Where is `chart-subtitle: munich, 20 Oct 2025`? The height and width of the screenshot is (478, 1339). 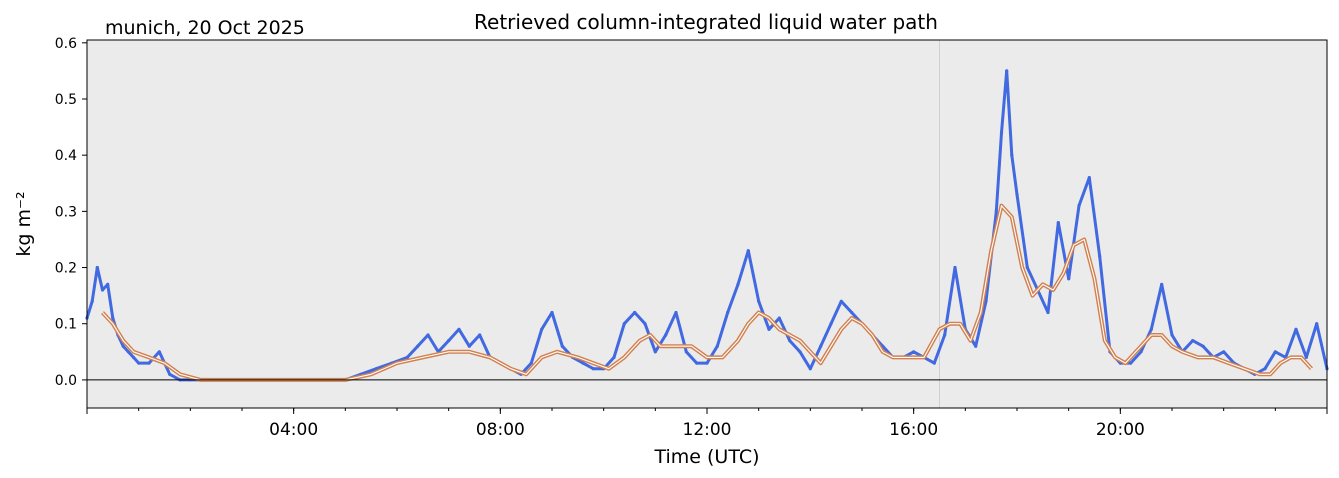 chart-subtitle: munich, 20 Oct 2025 is located at coordinates (205, 28).